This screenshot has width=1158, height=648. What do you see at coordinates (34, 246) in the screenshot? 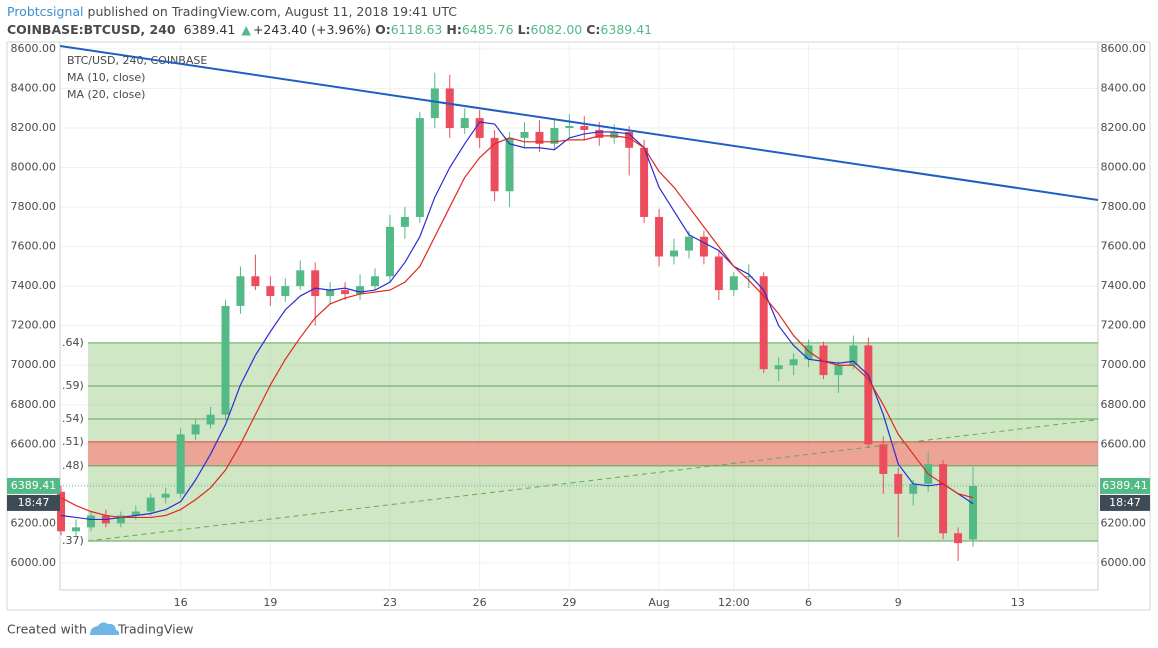
I see `y-tick-label: 7600.00` at bounding box center [34, 246].